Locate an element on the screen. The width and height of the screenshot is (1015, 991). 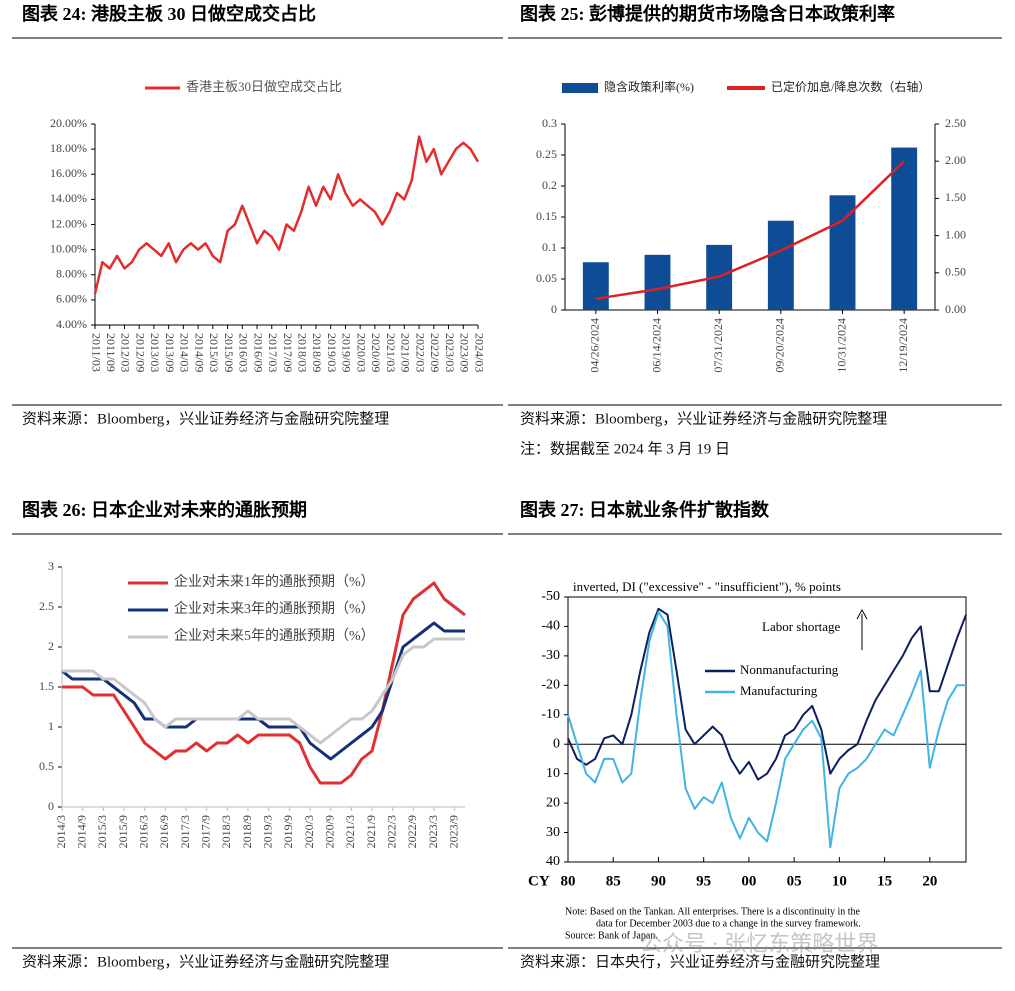
y2-tick-label: 1.50 is located at coordinates (955, 197).